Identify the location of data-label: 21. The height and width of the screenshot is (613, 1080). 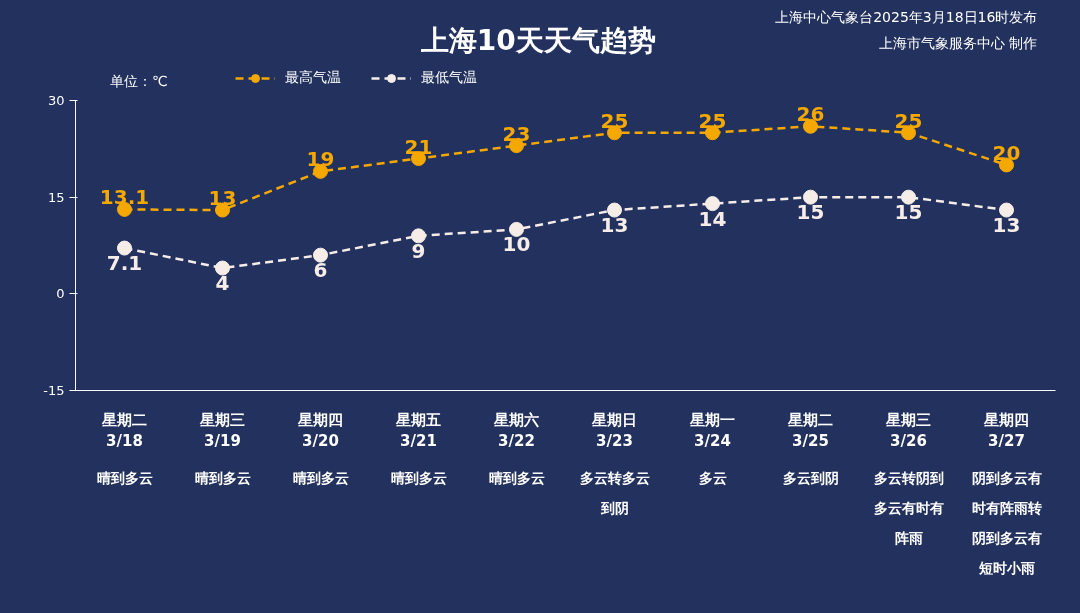
(418, 146).